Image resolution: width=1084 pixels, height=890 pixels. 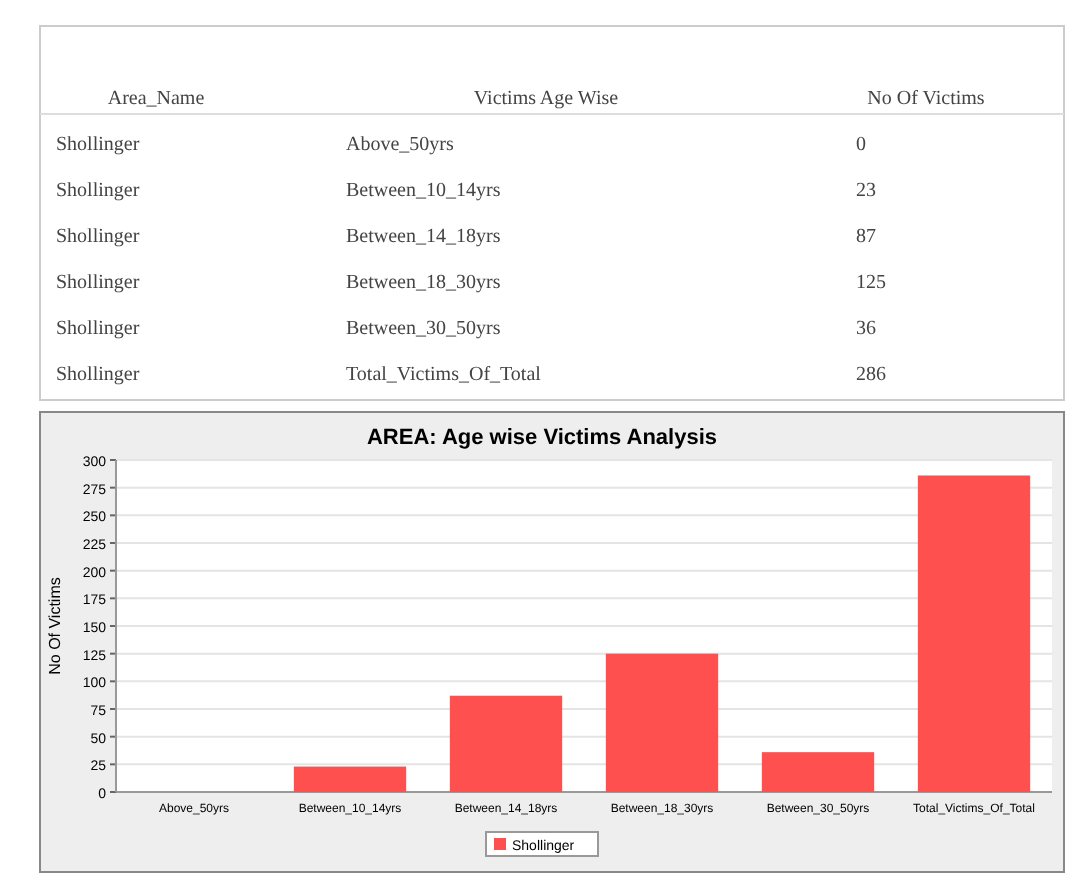 I want to click on category-label: Between_30_50yrs, so click(x=423, y=329).